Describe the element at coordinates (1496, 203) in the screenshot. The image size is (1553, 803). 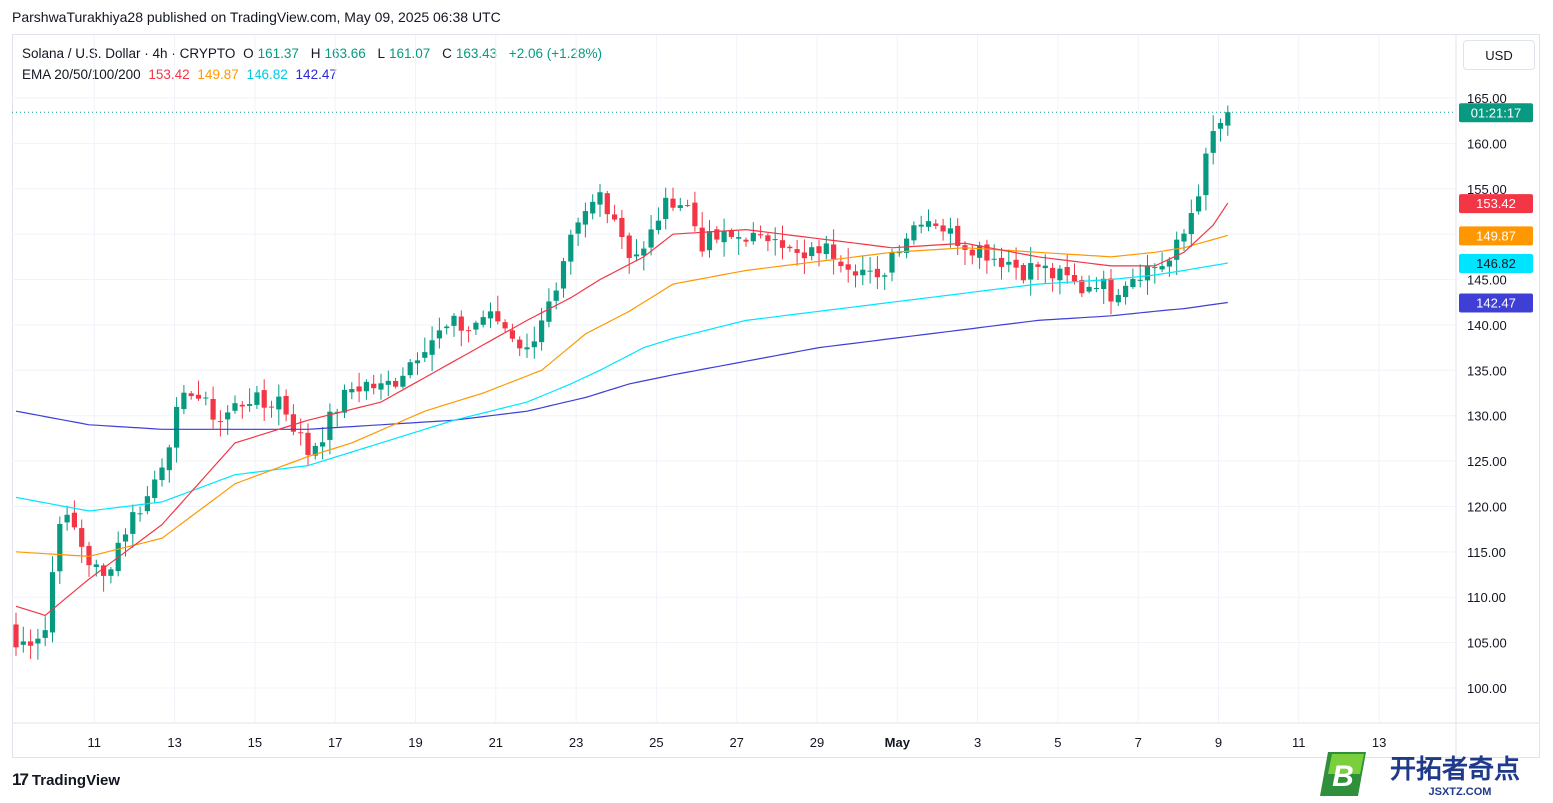
I see `ema-price-label: 153.42` at that location.